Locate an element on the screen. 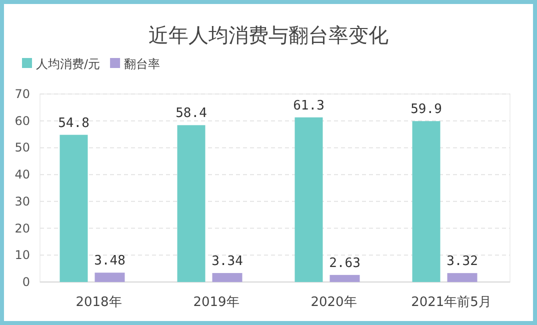 The image size is (537, 325). data-label: 61.3 is located at coordinates (308, 106).